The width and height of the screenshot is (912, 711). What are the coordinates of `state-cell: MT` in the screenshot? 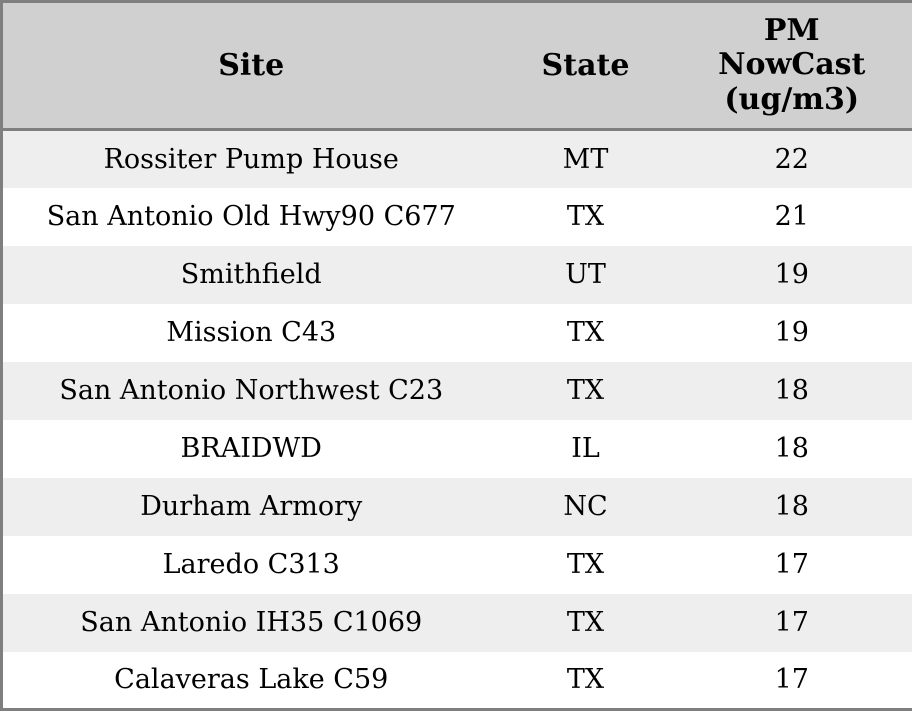 It's located at (585, 159).